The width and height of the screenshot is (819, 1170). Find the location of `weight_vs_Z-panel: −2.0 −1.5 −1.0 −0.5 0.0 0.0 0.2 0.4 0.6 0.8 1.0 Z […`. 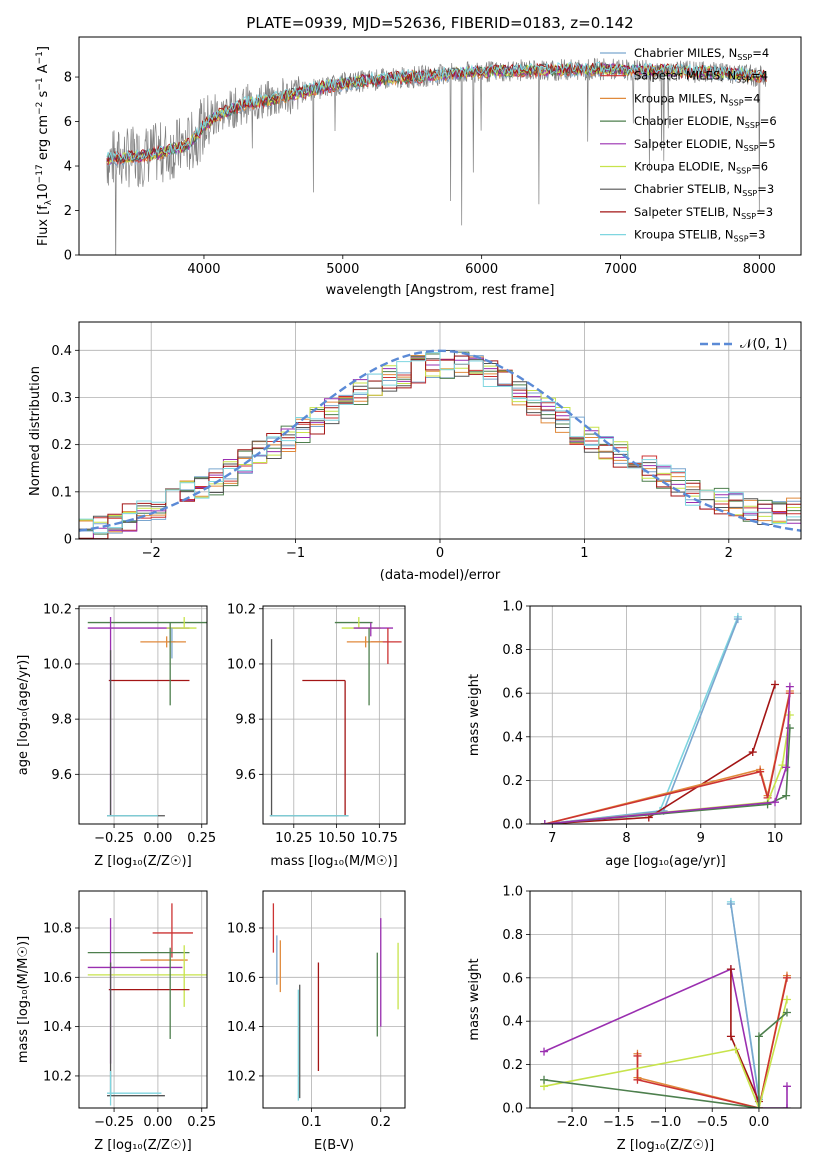

weight_vs_Z-panel: −2.0 −1.5 −1.0 −0.5 0.0 0.0 0.2 0.4 0.6 0.8 1.0 Z [… is located at coordinates (634, 1019).